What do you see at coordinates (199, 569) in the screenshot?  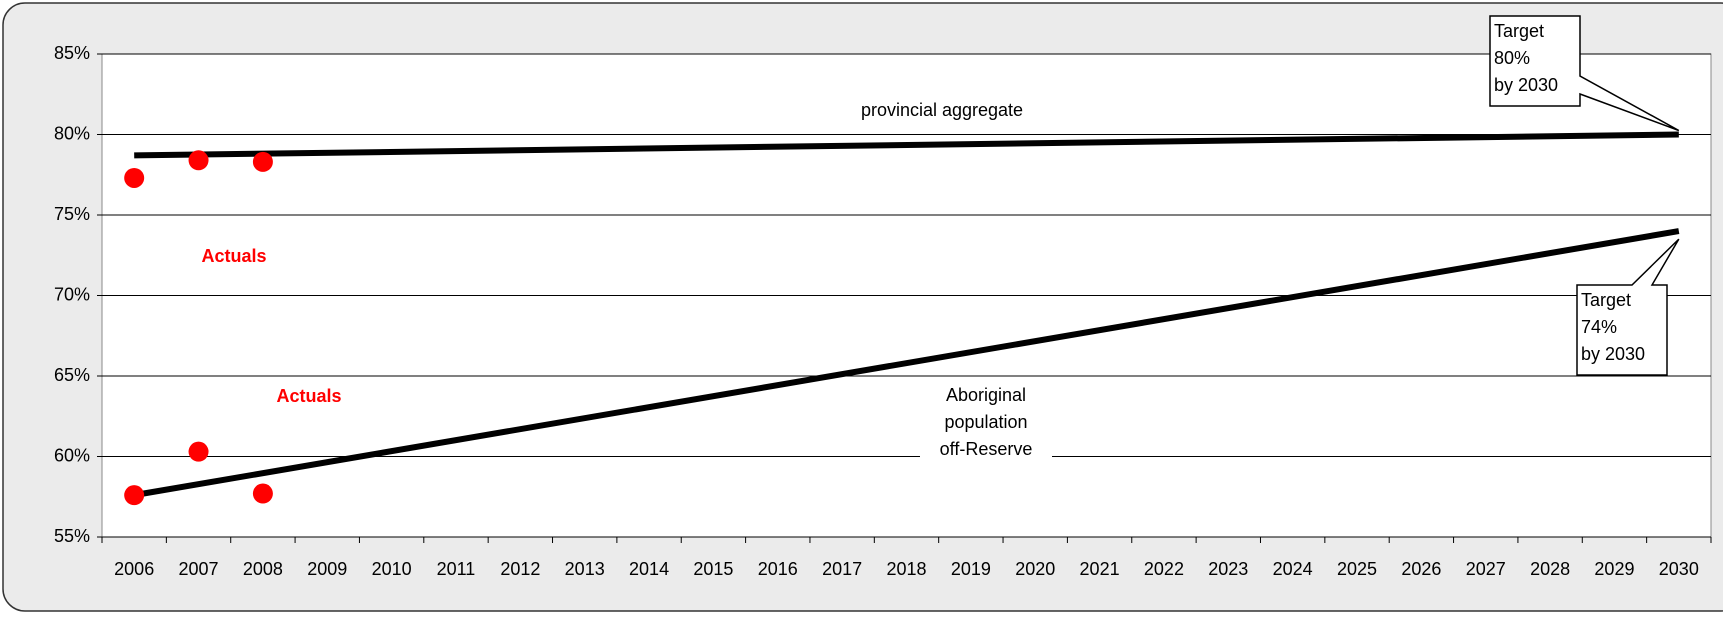 I see `x-tick-label: 2007` at bounding box center [199, 569].